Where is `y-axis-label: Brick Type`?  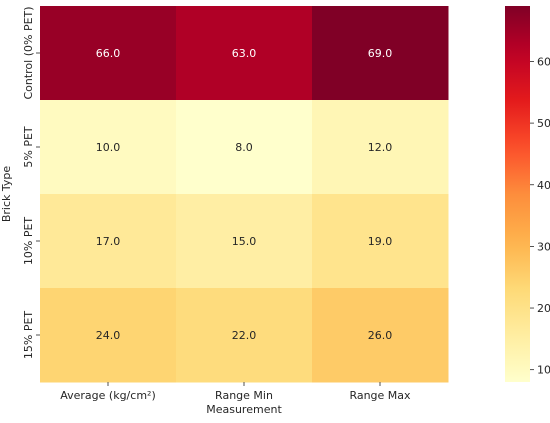 y-axis-label: Brick Type is located at coordinates (6, 194).